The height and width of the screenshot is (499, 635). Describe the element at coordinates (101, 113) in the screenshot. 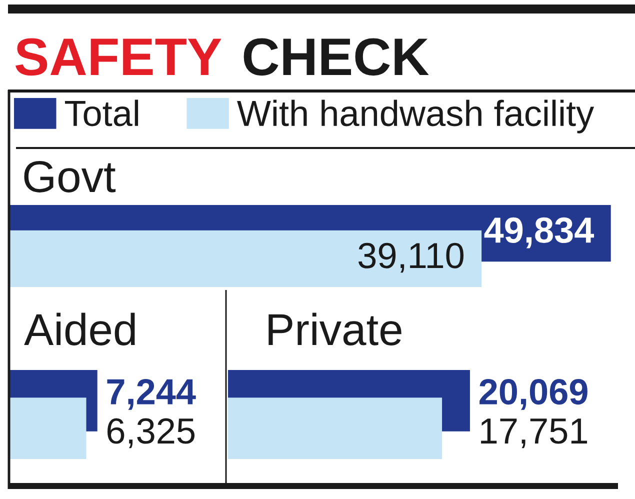

I see `legend-label: Total` at that location.